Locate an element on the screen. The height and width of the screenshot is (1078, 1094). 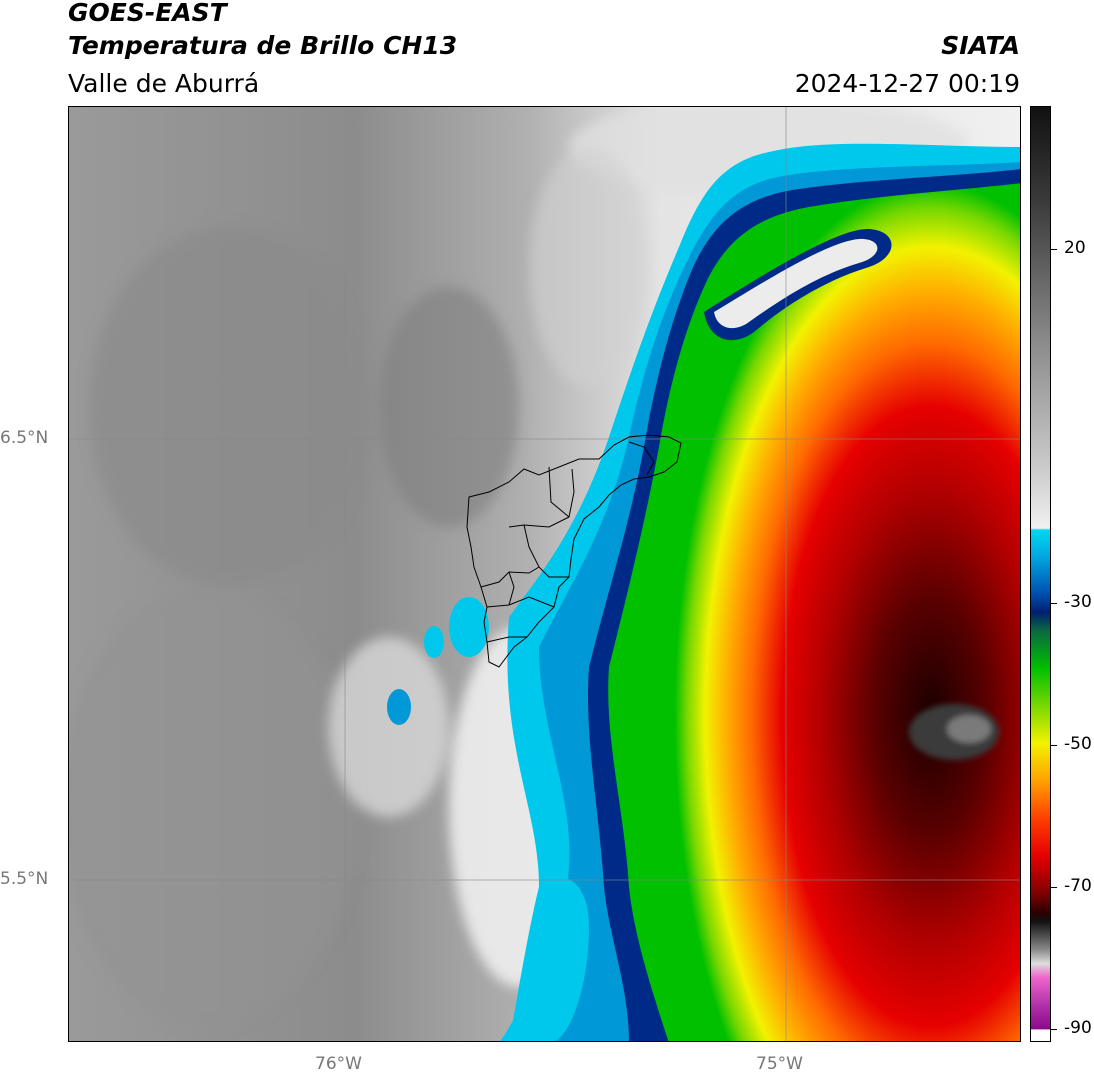
colorbar-gradient is located at coordinates (1040, 574).